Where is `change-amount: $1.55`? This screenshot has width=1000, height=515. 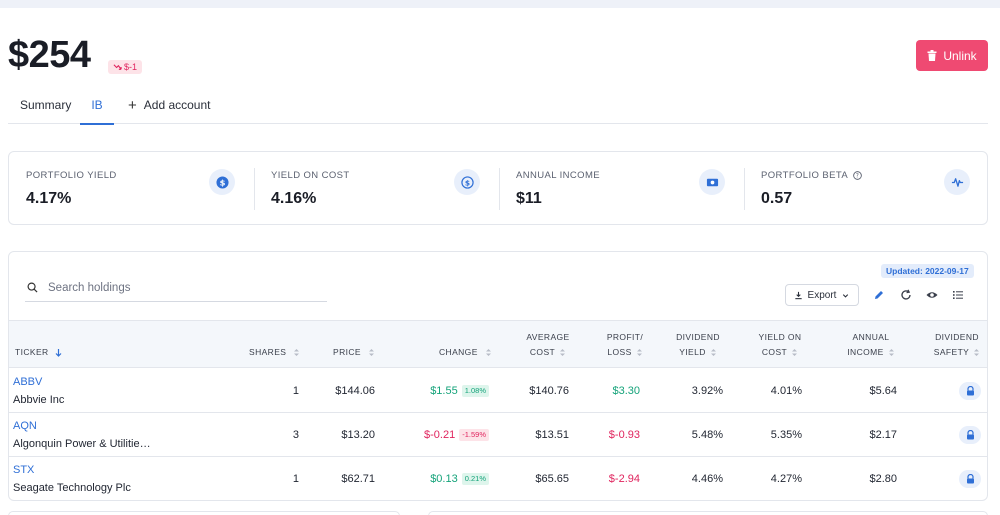
change-amount: $1.55 is located at coordinates (444, 391).